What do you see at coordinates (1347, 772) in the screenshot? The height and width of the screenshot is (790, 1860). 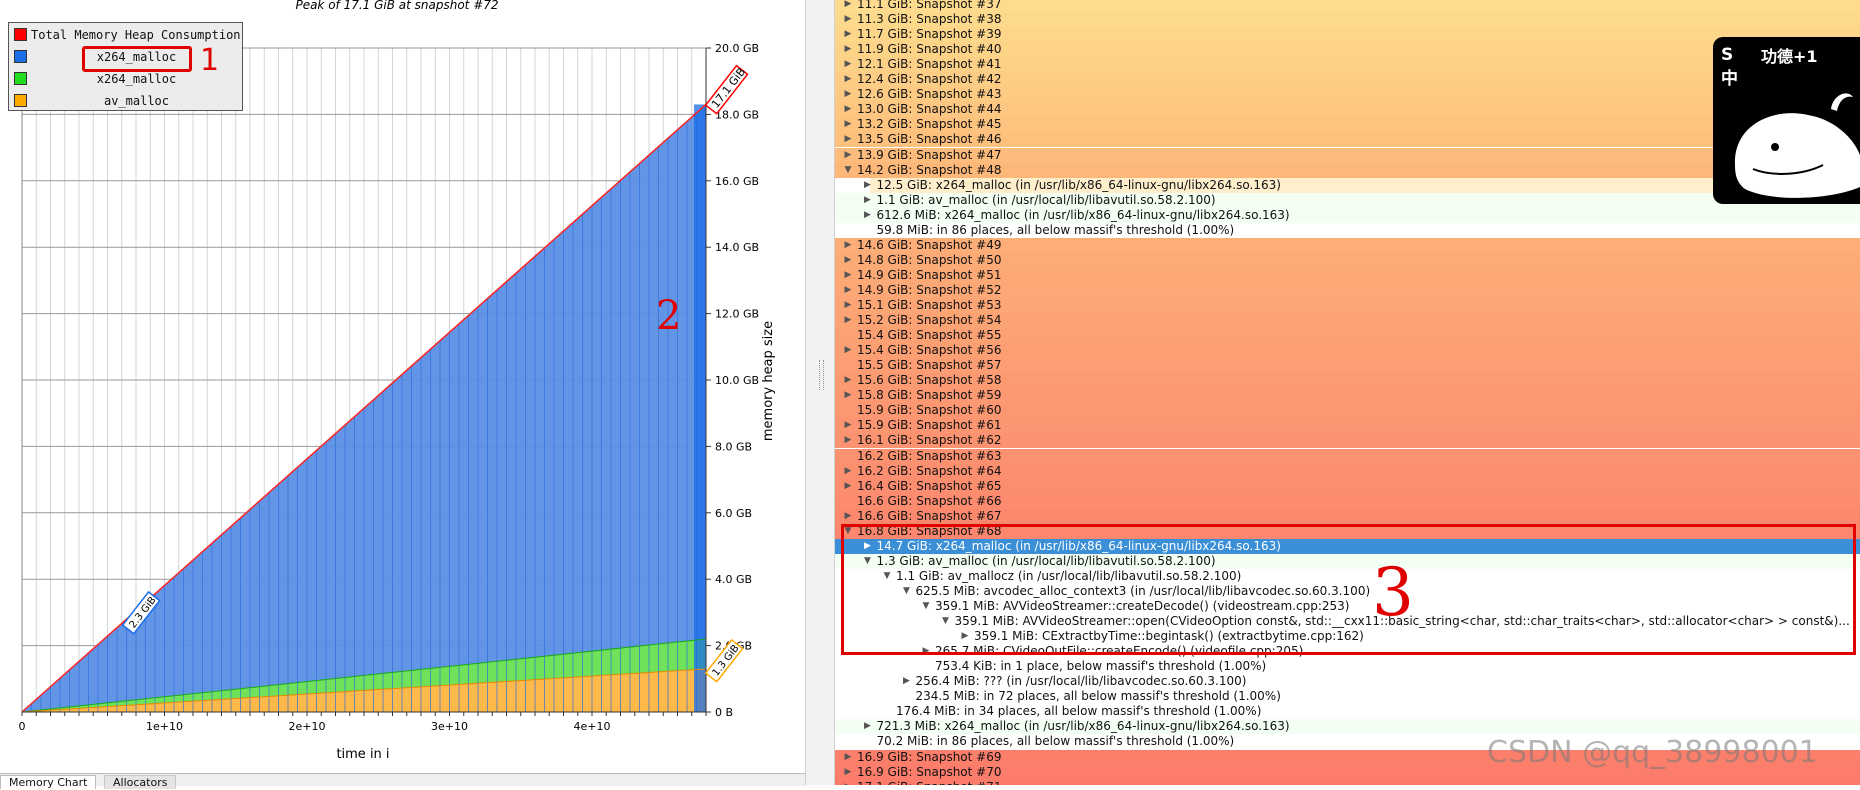 I see `tree-row: ▶ 16.9 GiB: Snapshot #70` at bounding box center [1347, 772].